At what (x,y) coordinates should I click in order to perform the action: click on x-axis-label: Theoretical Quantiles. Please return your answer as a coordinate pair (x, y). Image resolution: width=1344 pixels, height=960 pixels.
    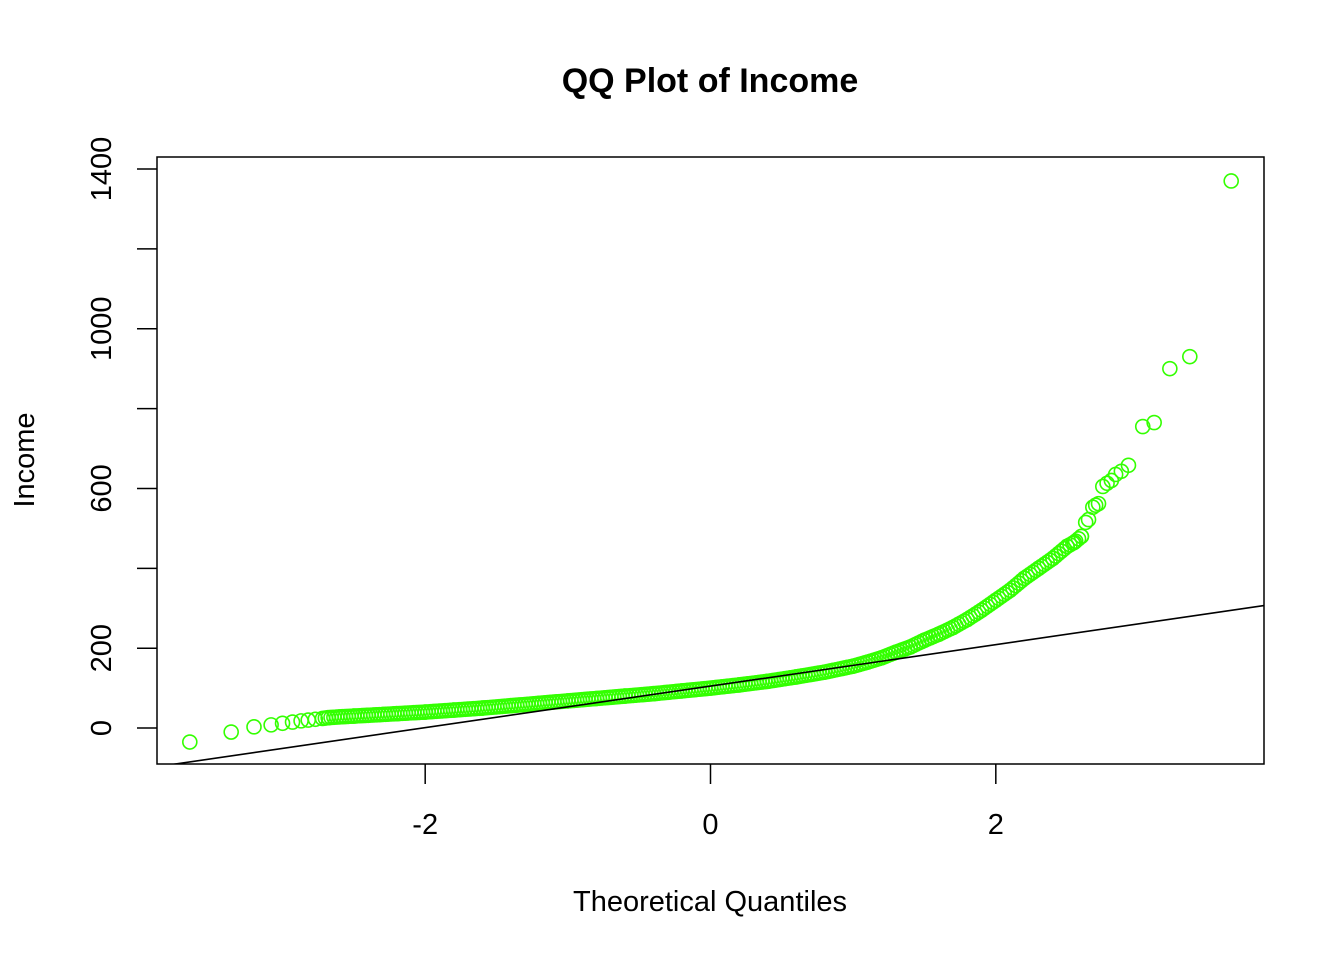
    Looking at the image, I should click on (710, 902).